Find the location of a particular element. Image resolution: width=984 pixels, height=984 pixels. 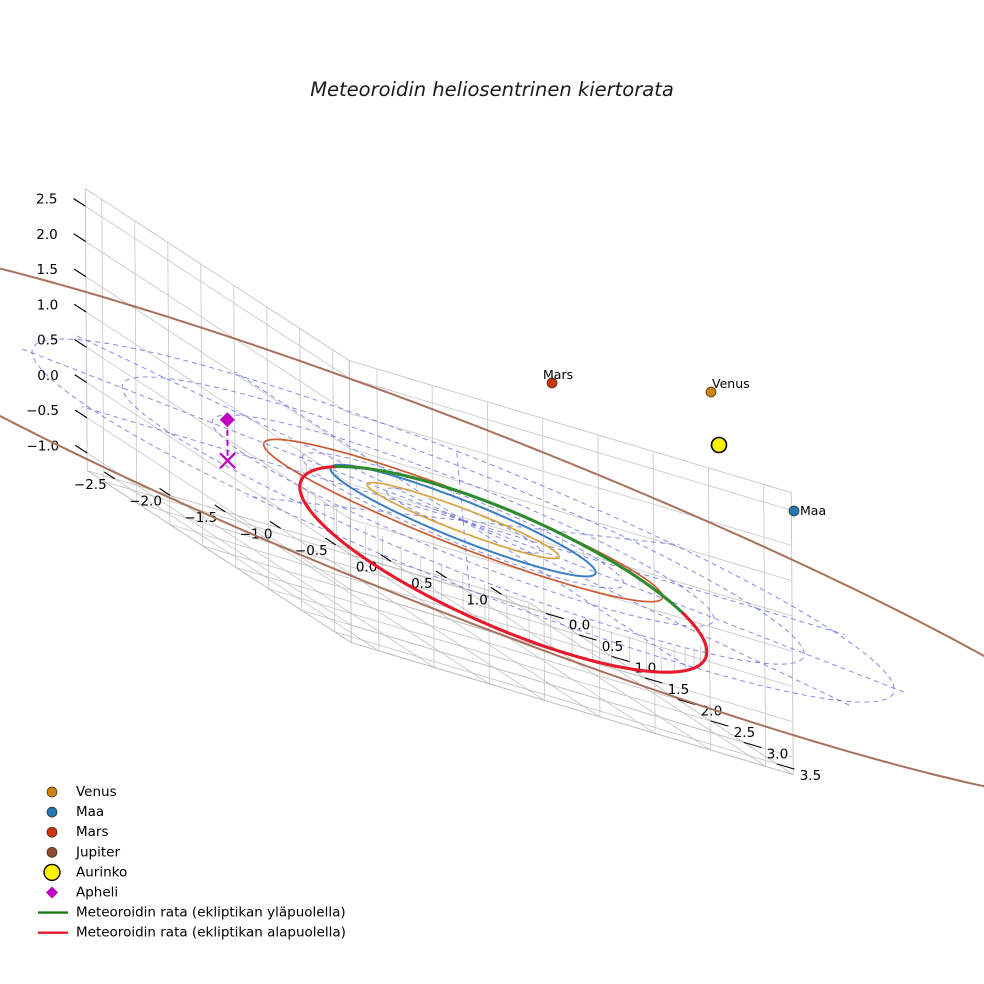

legend-item-aurinko: Aurinko is located at coordinates (85, 872).